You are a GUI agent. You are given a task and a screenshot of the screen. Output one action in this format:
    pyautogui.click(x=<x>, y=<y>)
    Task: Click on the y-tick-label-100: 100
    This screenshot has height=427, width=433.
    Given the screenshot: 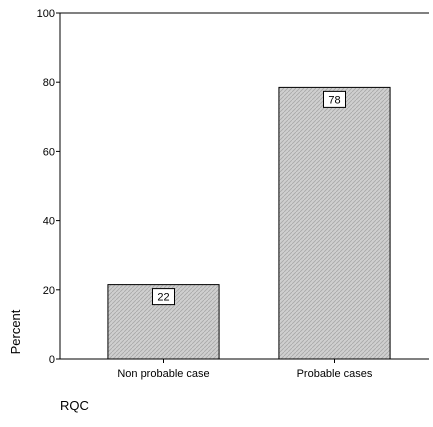 What is the action you would take?
    pyautogui.click(x=46, y=14)
    